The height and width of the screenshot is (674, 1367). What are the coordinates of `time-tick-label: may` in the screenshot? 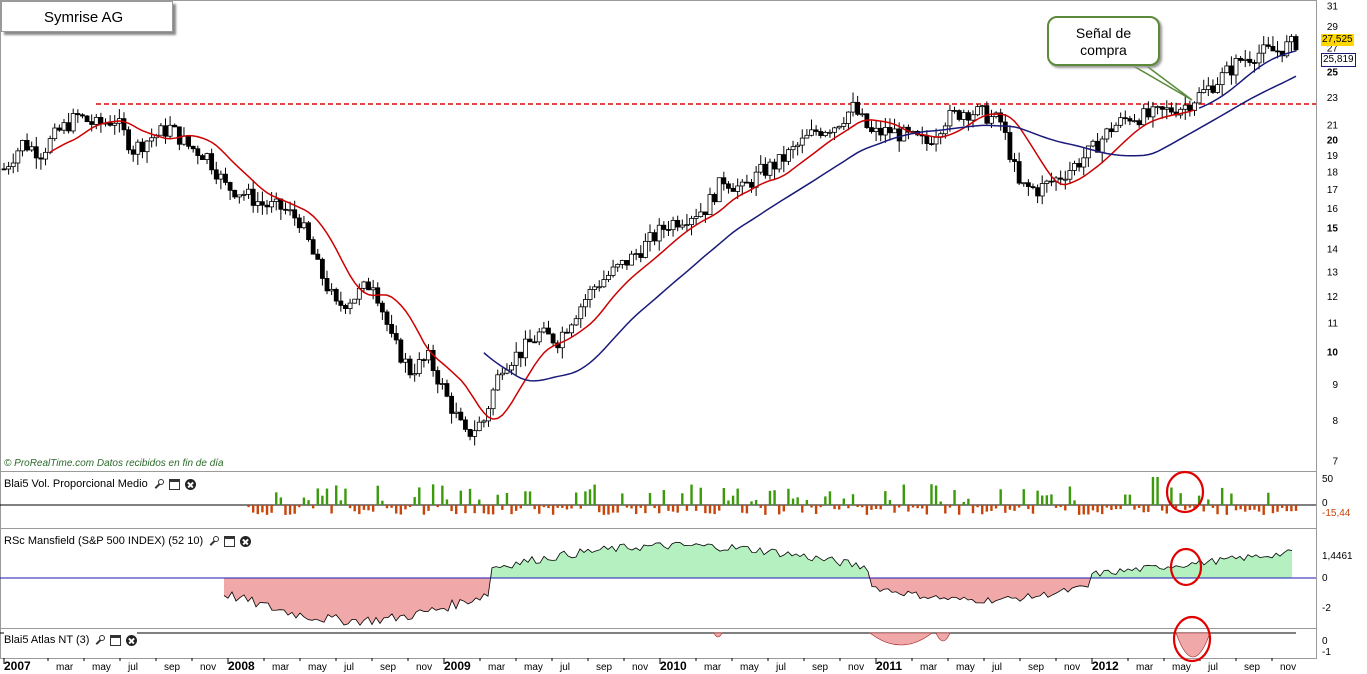 It's located at (317, 667).